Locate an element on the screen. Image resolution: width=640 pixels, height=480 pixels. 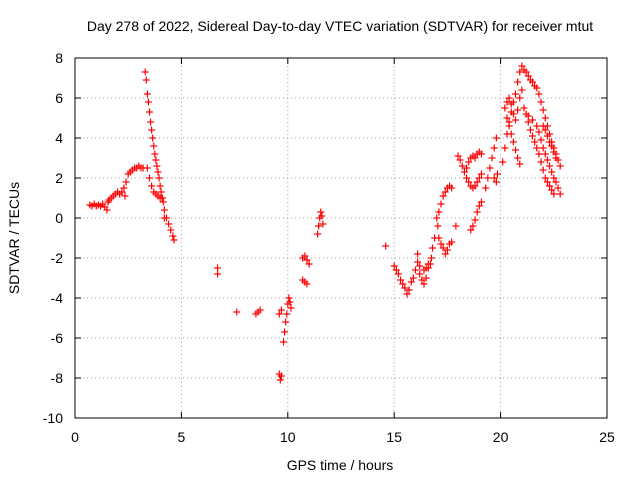
x-tick-label: 25 is located at coordinates (607, 437).